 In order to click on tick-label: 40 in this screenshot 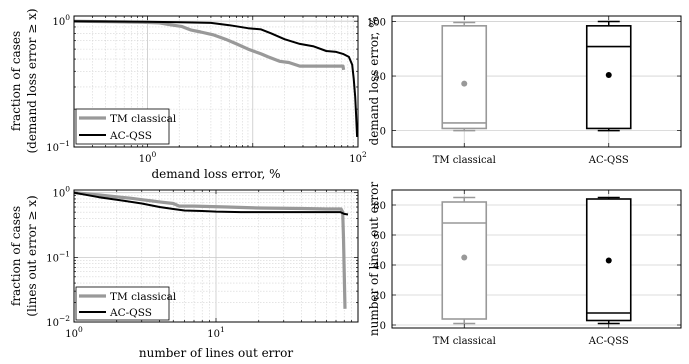, I will do `click(379, 266)`.